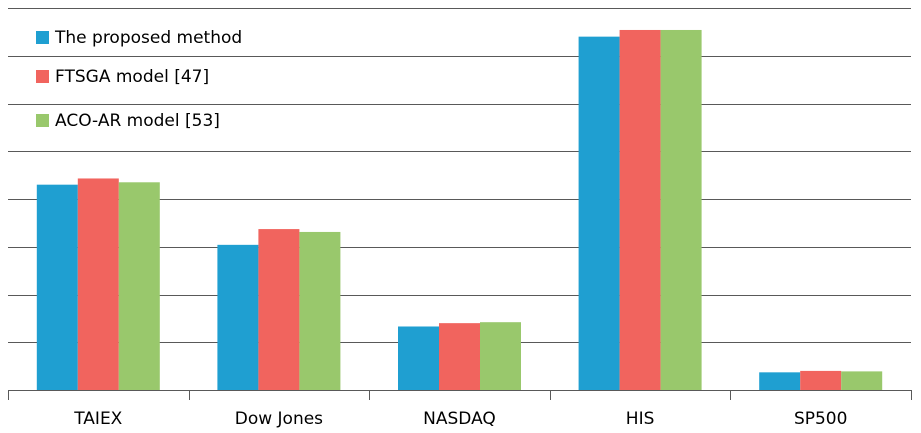 The height and width of the screenshot is (433, 921). I want to click on x-tick-label-sp500: SP500, so click(821, 419).